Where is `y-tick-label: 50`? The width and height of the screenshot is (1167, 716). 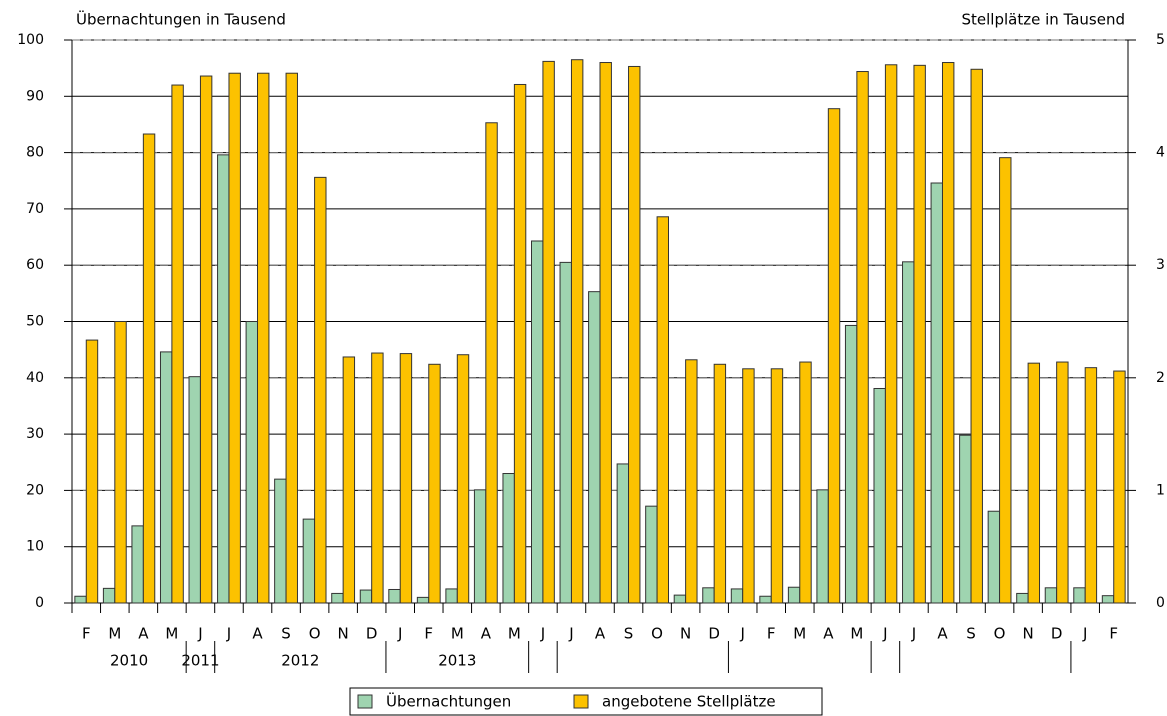
y-tick-label: 50 is located at coordinates (35, 322).